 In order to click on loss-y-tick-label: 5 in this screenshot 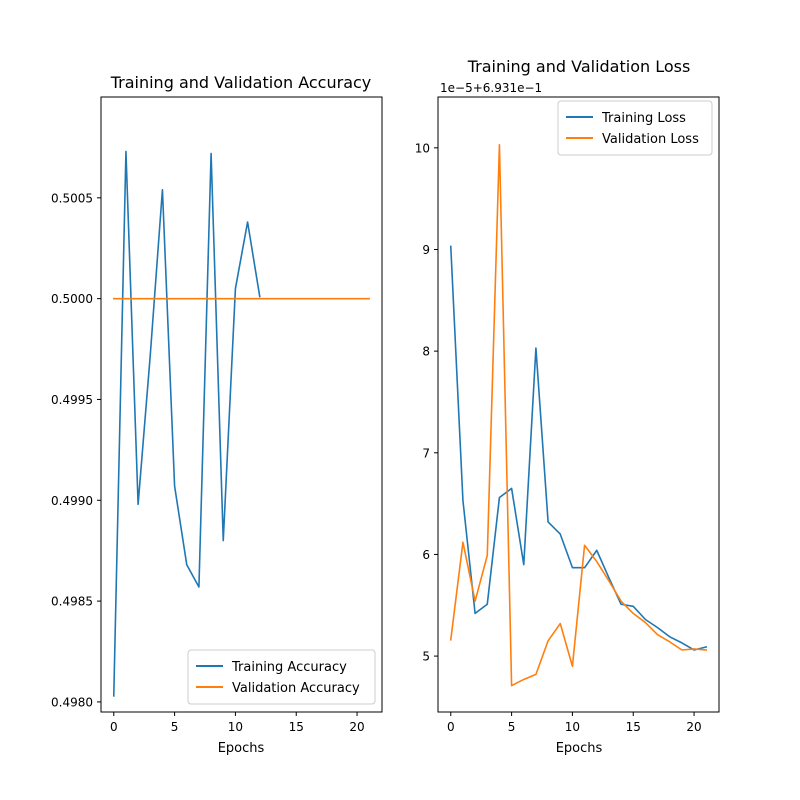, I will do `click(426, 657)`.